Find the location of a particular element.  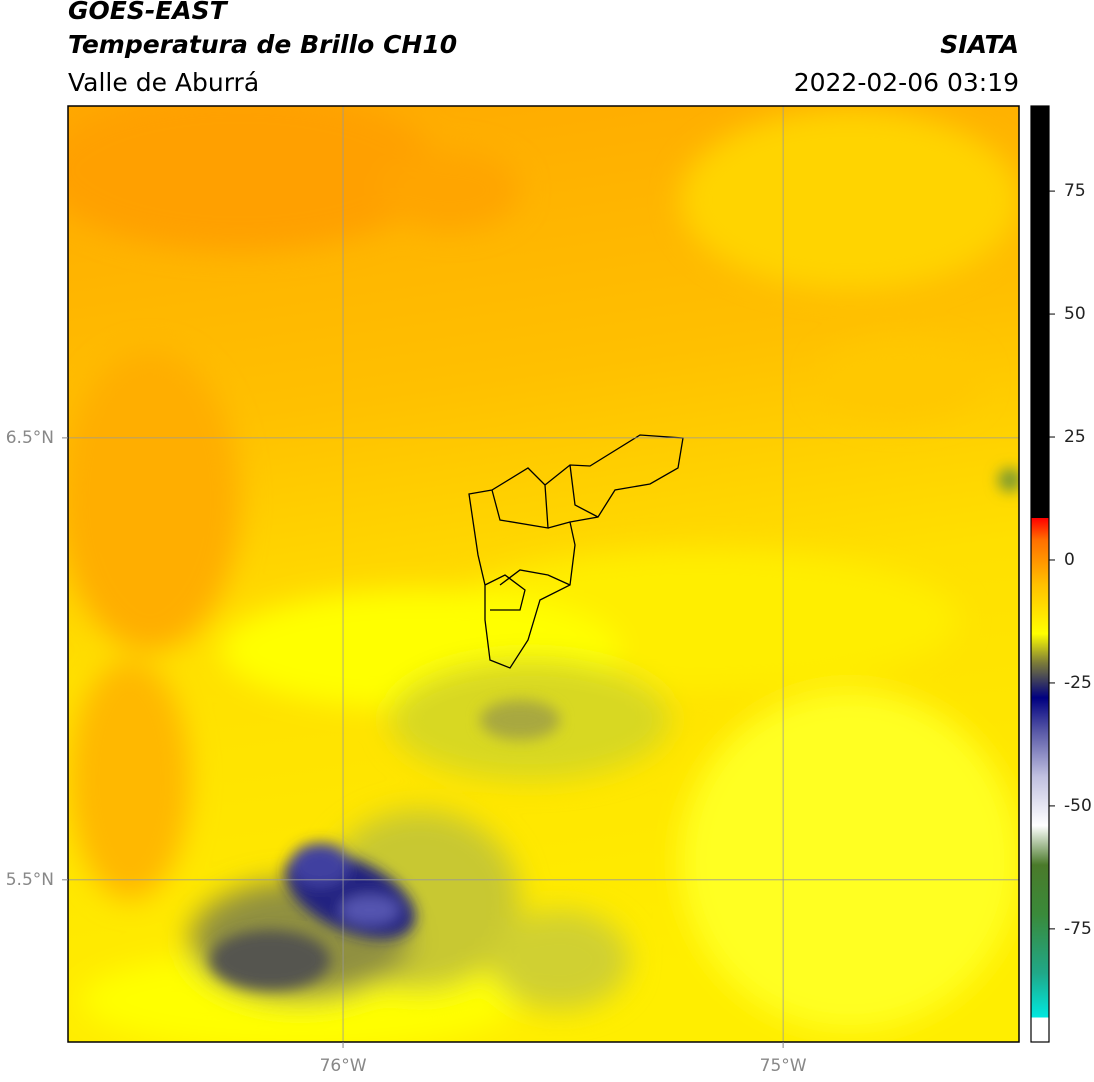

colorbar-label: 50 is located at coordinates (1075, 314).